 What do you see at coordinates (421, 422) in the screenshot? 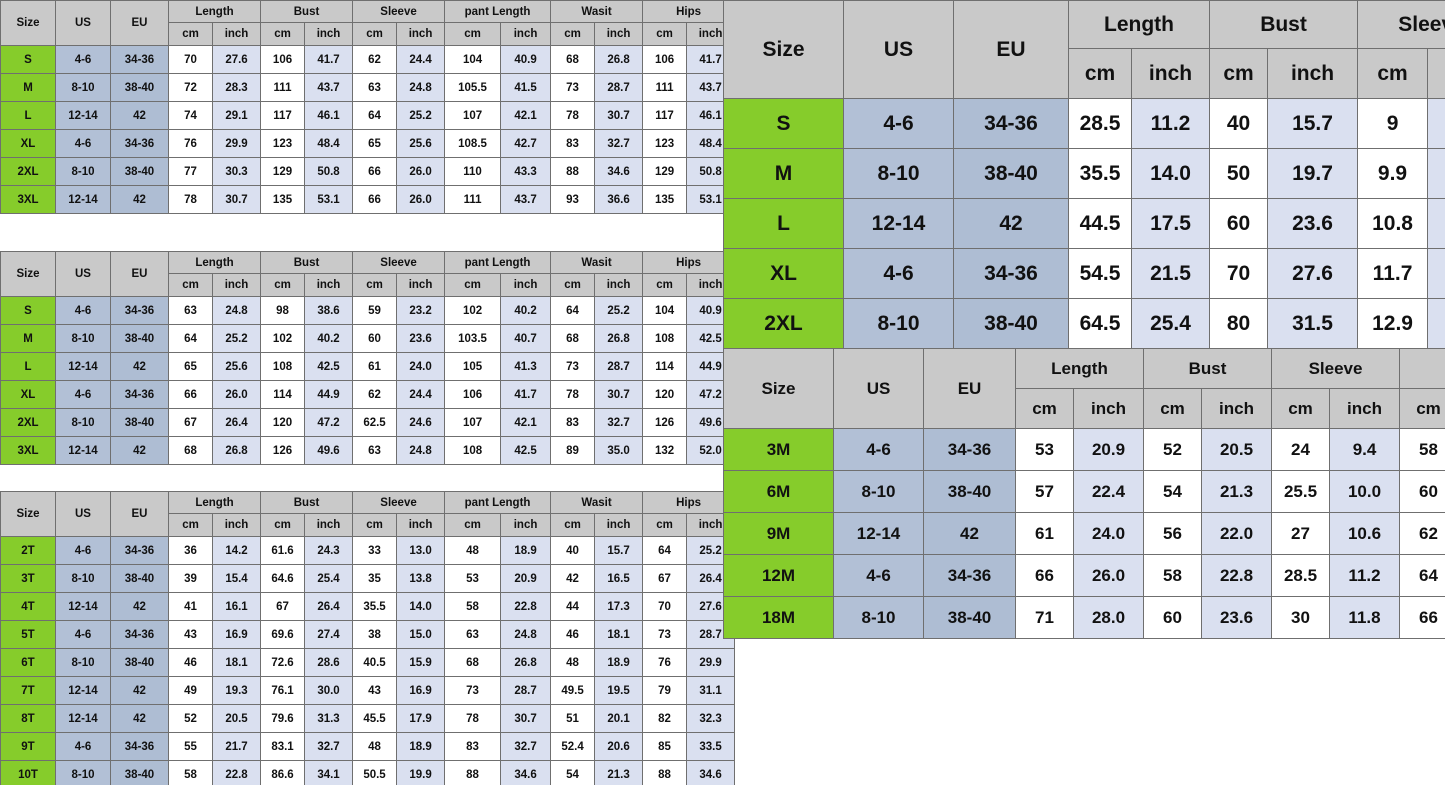
I see `cell-inch: 24.6` at bounding box center [421, 422].